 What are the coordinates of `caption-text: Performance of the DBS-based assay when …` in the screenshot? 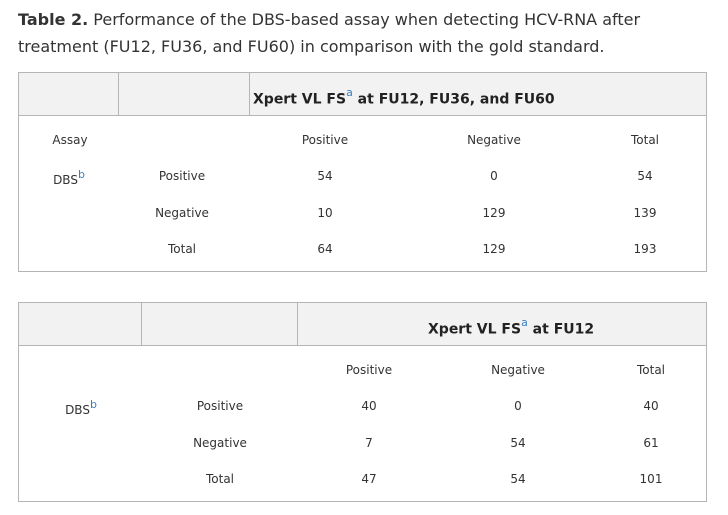 It's located at (329, 33).